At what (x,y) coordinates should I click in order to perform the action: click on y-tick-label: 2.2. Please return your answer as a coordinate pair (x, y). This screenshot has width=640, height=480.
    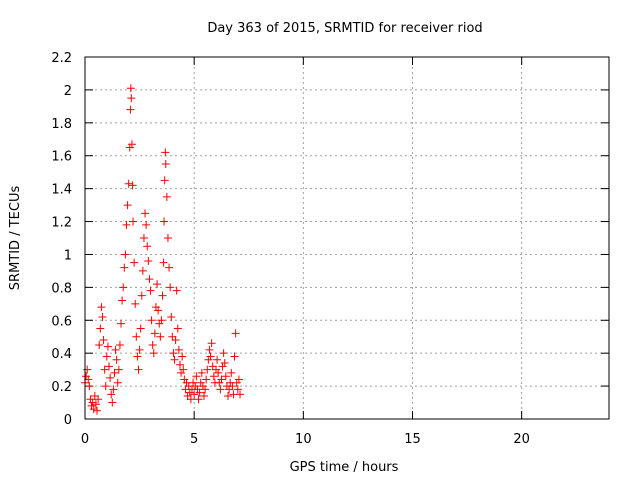
    Looking at the image, I should click on (61, 58).